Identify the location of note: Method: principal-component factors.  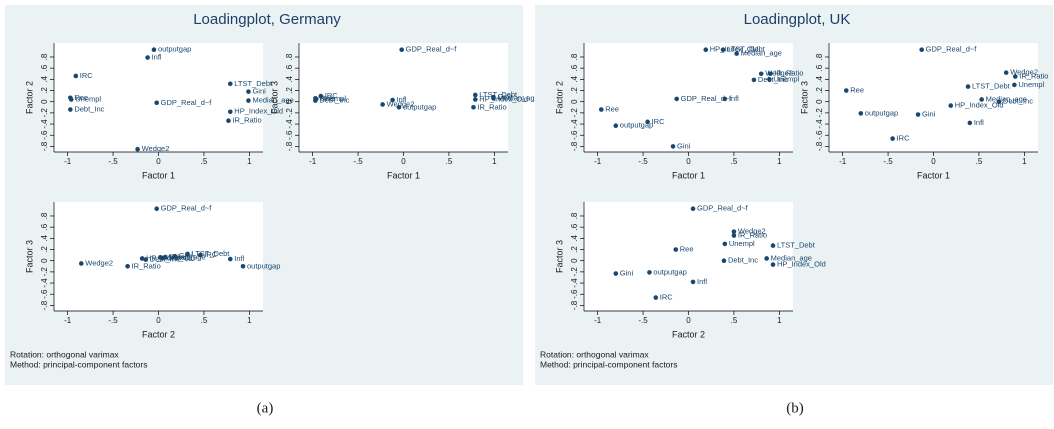
(79, 364).